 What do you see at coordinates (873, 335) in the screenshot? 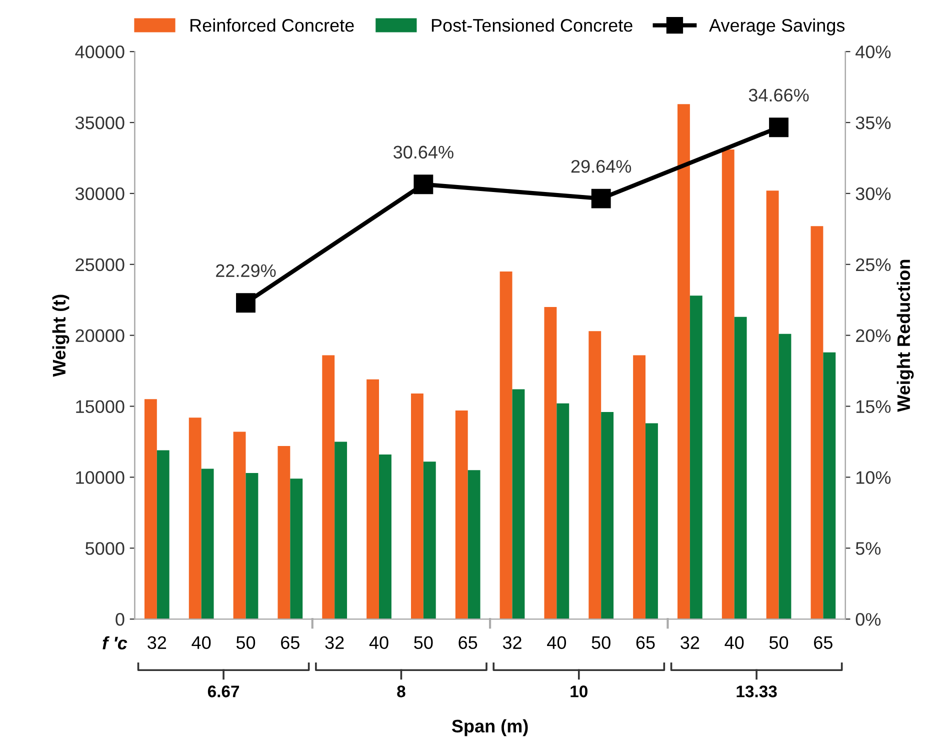
I see `y2-tick-label: 20%` at bounding box center [873, 335].